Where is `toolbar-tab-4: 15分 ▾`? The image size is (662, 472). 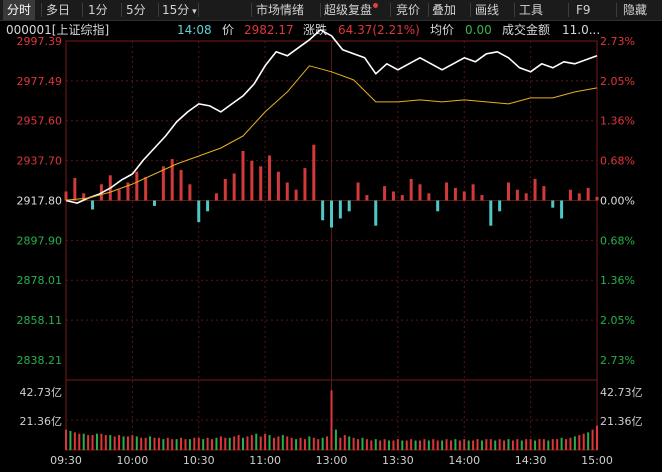 toolbar-tab-4: 15分 ▾ is located at coordinates (179, 10).